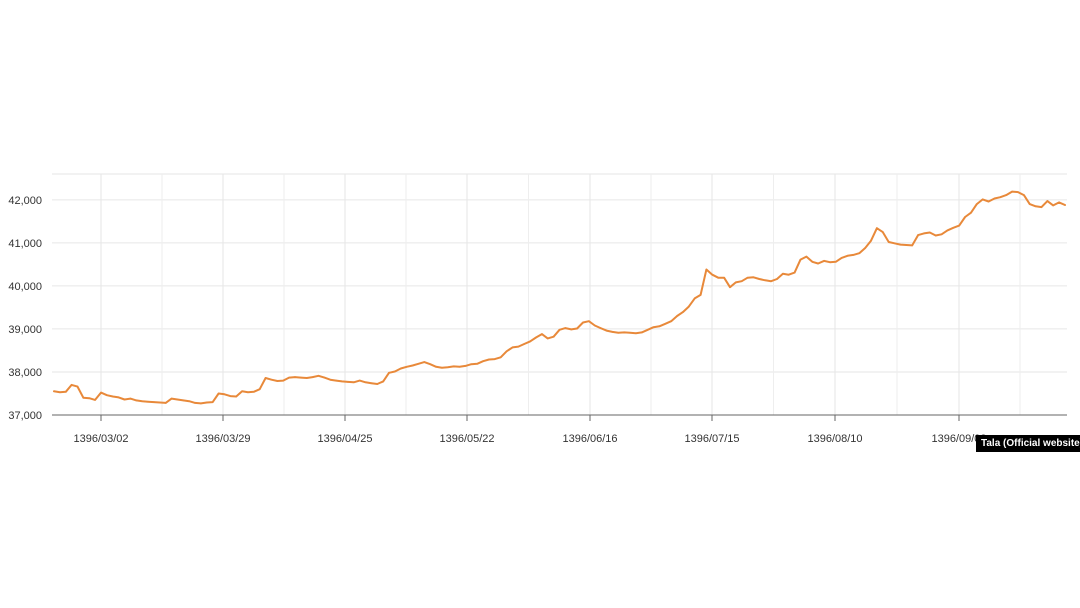 The height and width of the screenshot is (608, 1080). I want to click on y-tick-label: 40,000, so click(25, 287).